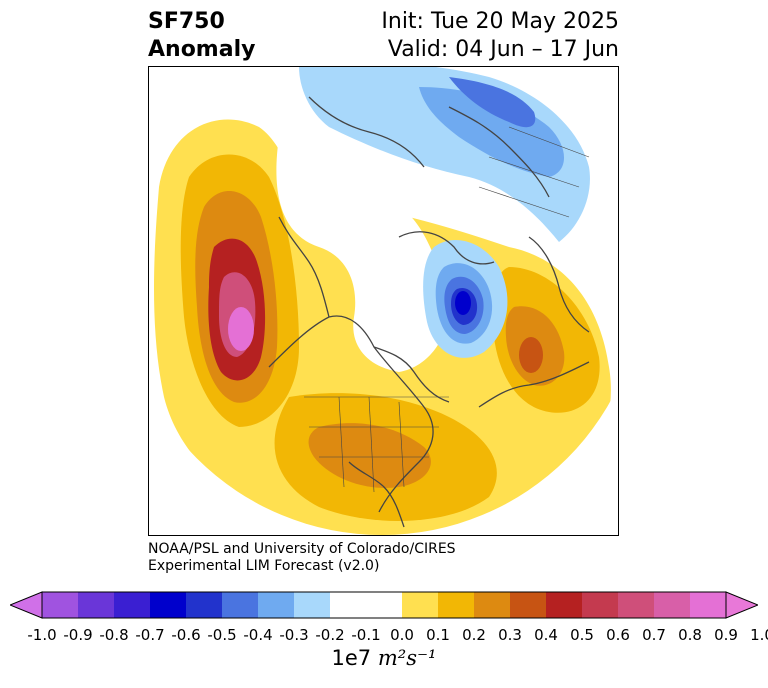 This screenshot has width=768, height=688. What do you see at coordinates (362, 254) in the screenshot?
I see `neutral-arctic` at bounding box center [362, 254].